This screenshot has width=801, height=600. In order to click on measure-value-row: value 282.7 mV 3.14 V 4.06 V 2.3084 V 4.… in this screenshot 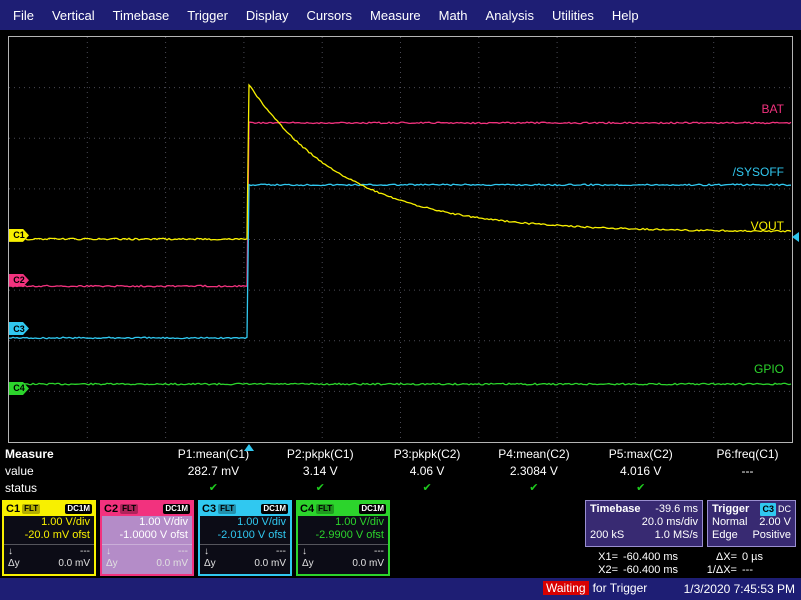, I will do `click(400, 470)`.